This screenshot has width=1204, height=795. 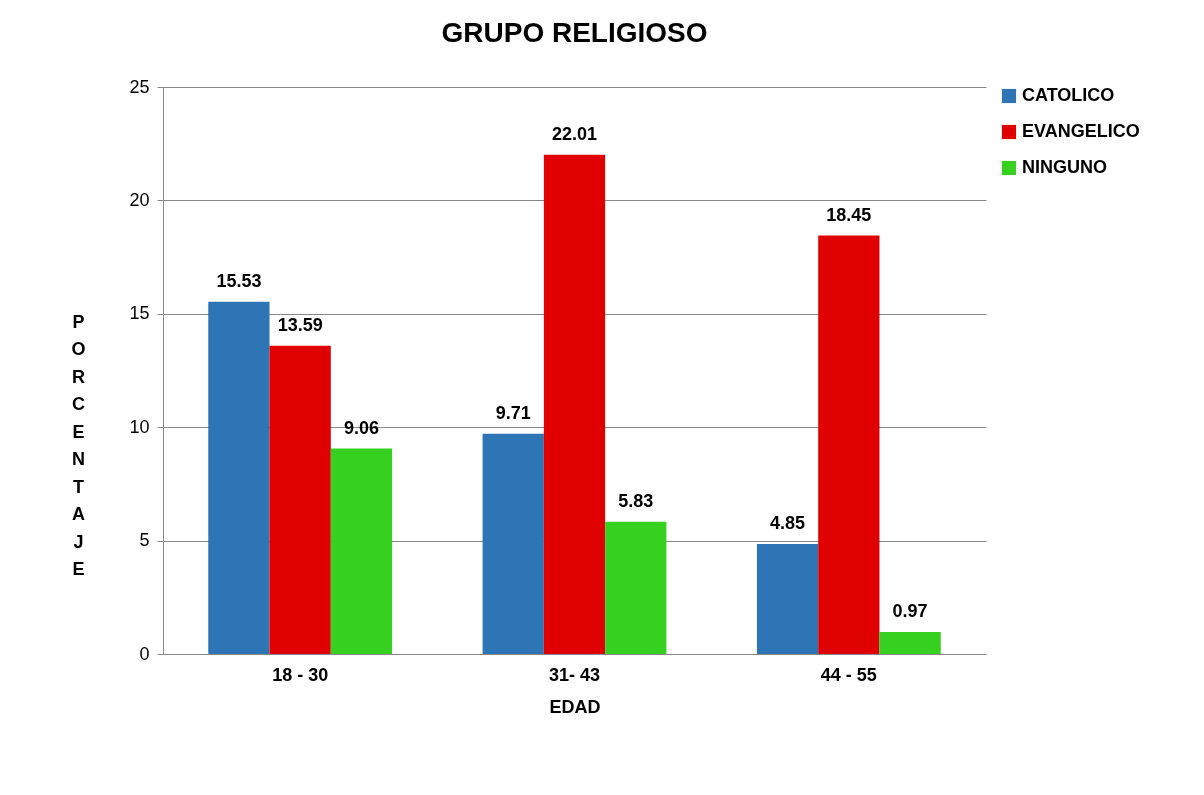 I want to click on data-label: 0.97, so click(x=910, y=611).